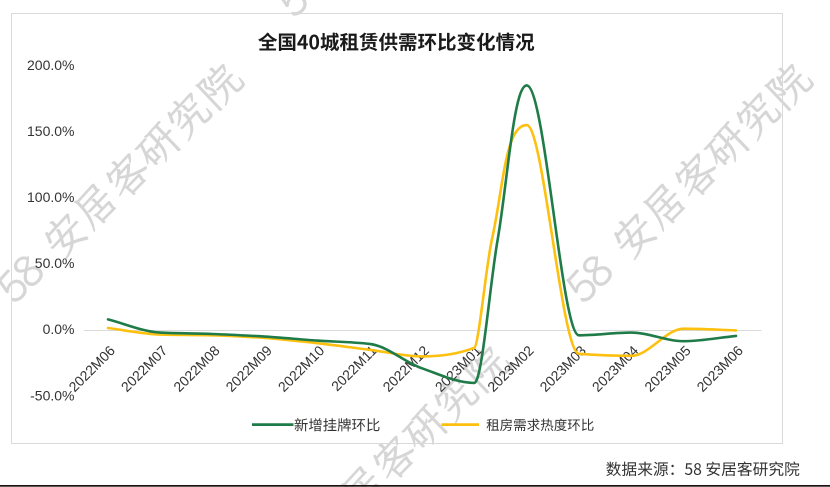 This screenshot has height=487, width=830. Describe the element at coordinates (50, 65) in the screenshot. I see `svg-text: 200.0%` at that location.